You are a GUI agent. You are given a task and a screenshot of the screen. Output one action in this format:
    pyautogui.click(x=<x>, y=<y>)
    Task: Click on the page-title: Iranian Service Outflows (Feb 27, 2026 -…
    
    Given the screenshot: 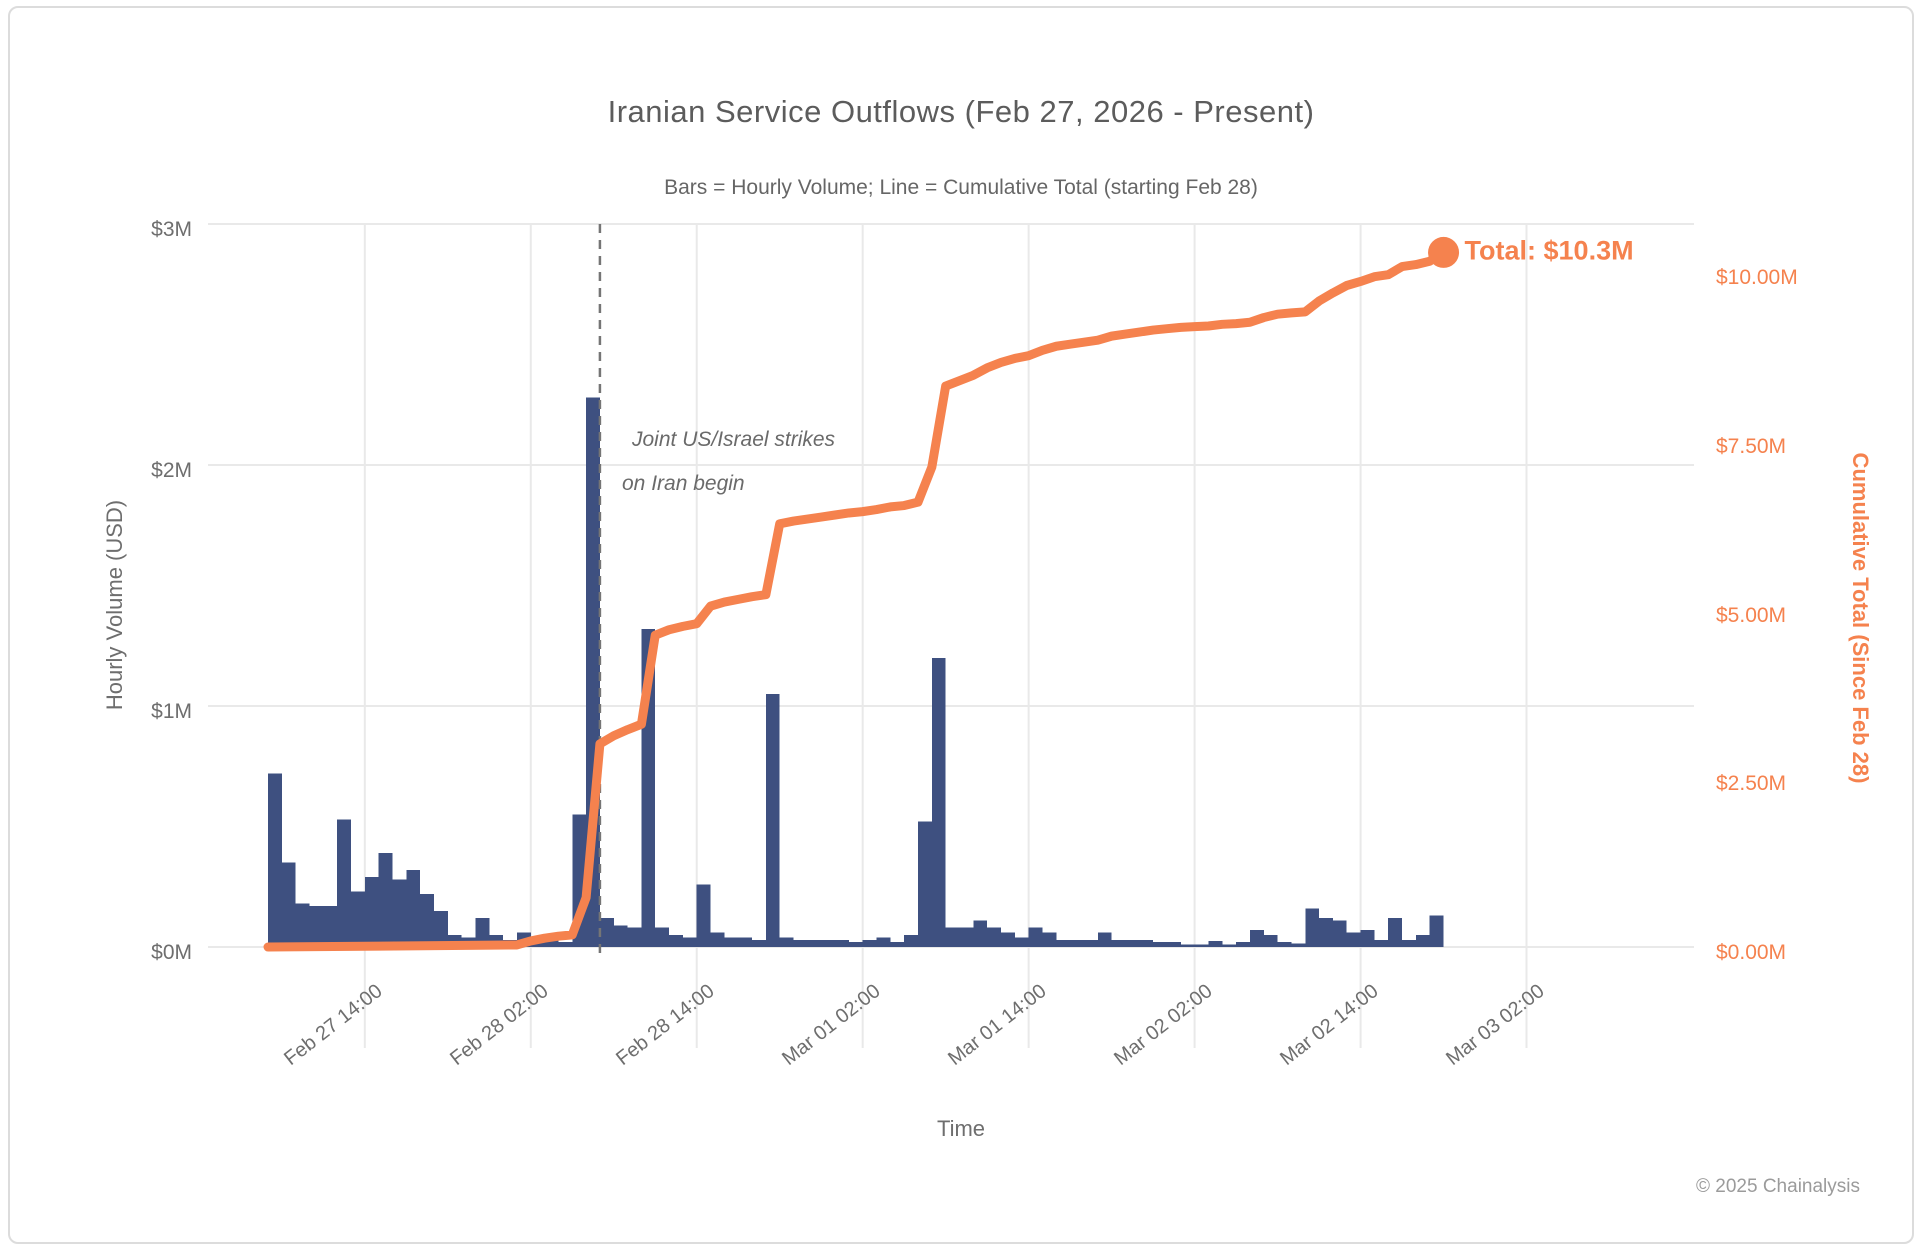 What is the action you would take?
    pyautogui.click(x=961, y=111)
    